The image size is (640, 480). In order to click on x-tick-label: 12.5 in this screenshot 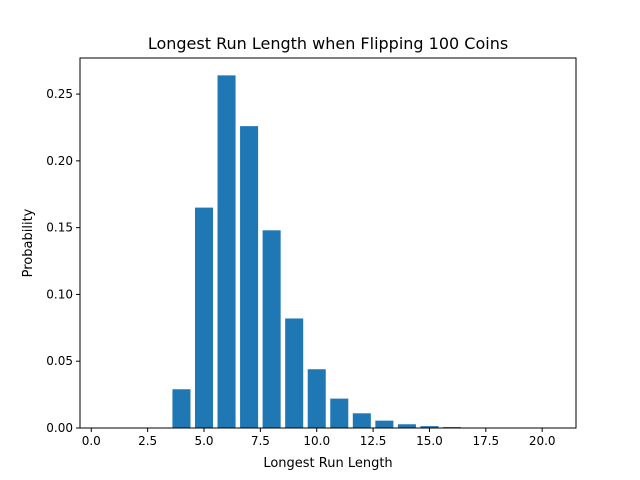, I will do `click(373, 441)`.